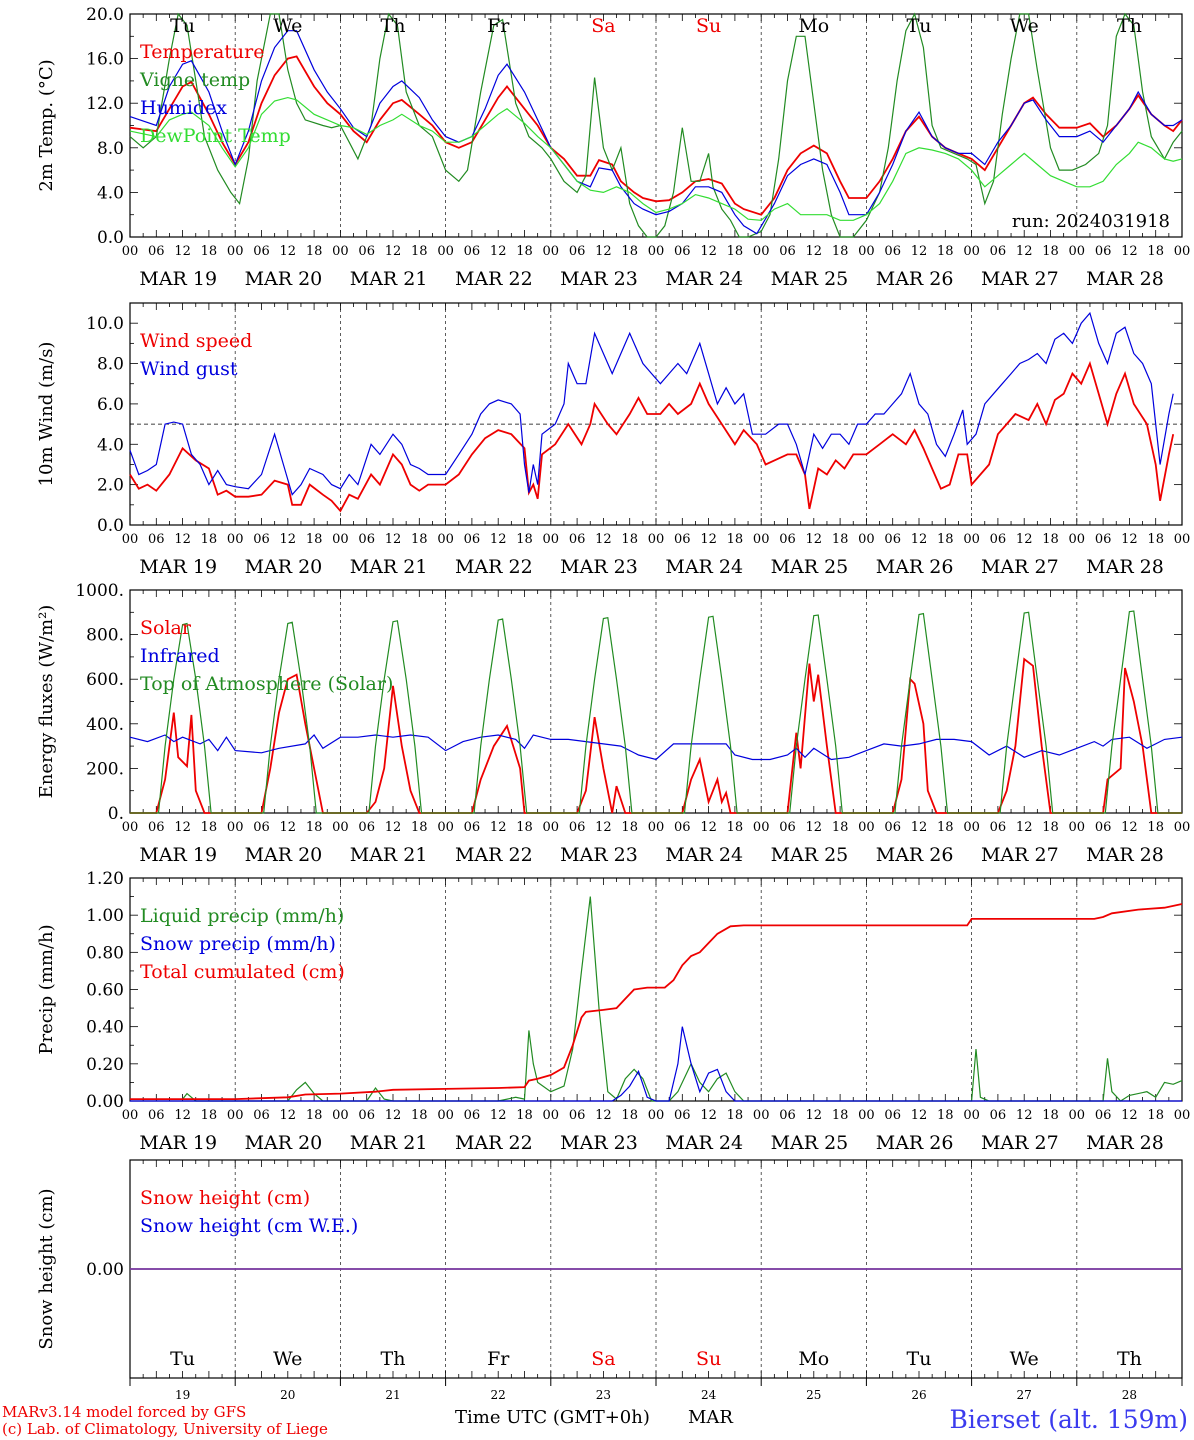 This screenshot has width=1194, height=1440. What do you see at coordinates (105, 1270) in the screenshot?
I see `y-tick-label: 0.00` at bounding box center [105, 1270].